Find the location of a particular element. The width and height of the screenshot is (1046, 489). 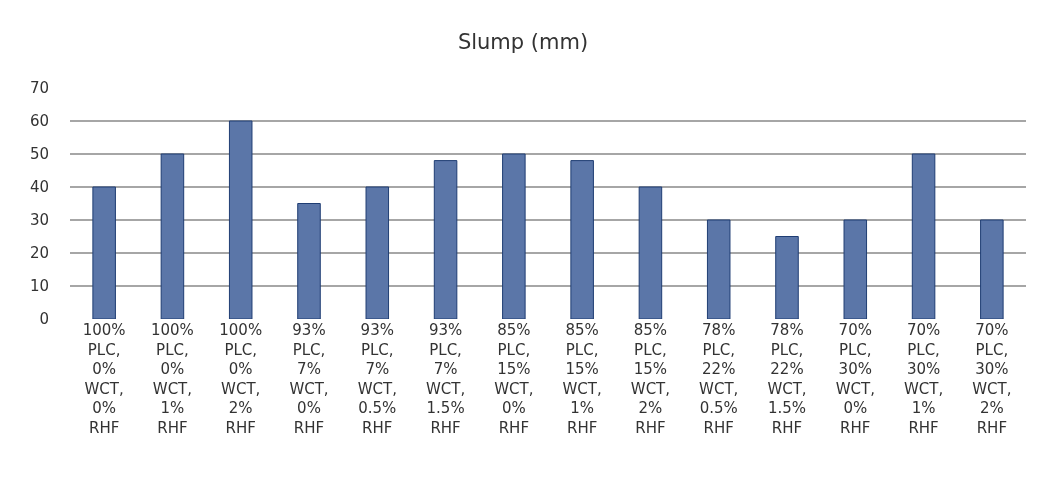

y-tick-label: 10 is located at coordinates (39, 286).